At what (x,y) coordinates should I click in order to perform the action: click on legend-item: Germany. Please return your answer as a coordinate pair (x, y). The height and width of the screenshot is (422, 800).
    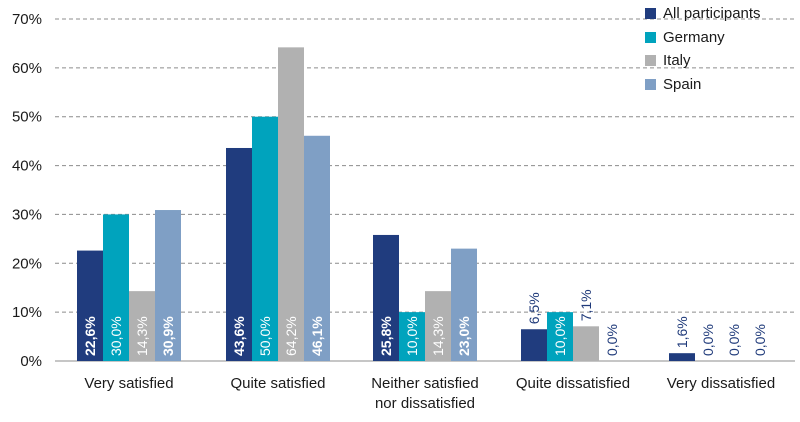
    Looking at the image, I should click on (721, 38).